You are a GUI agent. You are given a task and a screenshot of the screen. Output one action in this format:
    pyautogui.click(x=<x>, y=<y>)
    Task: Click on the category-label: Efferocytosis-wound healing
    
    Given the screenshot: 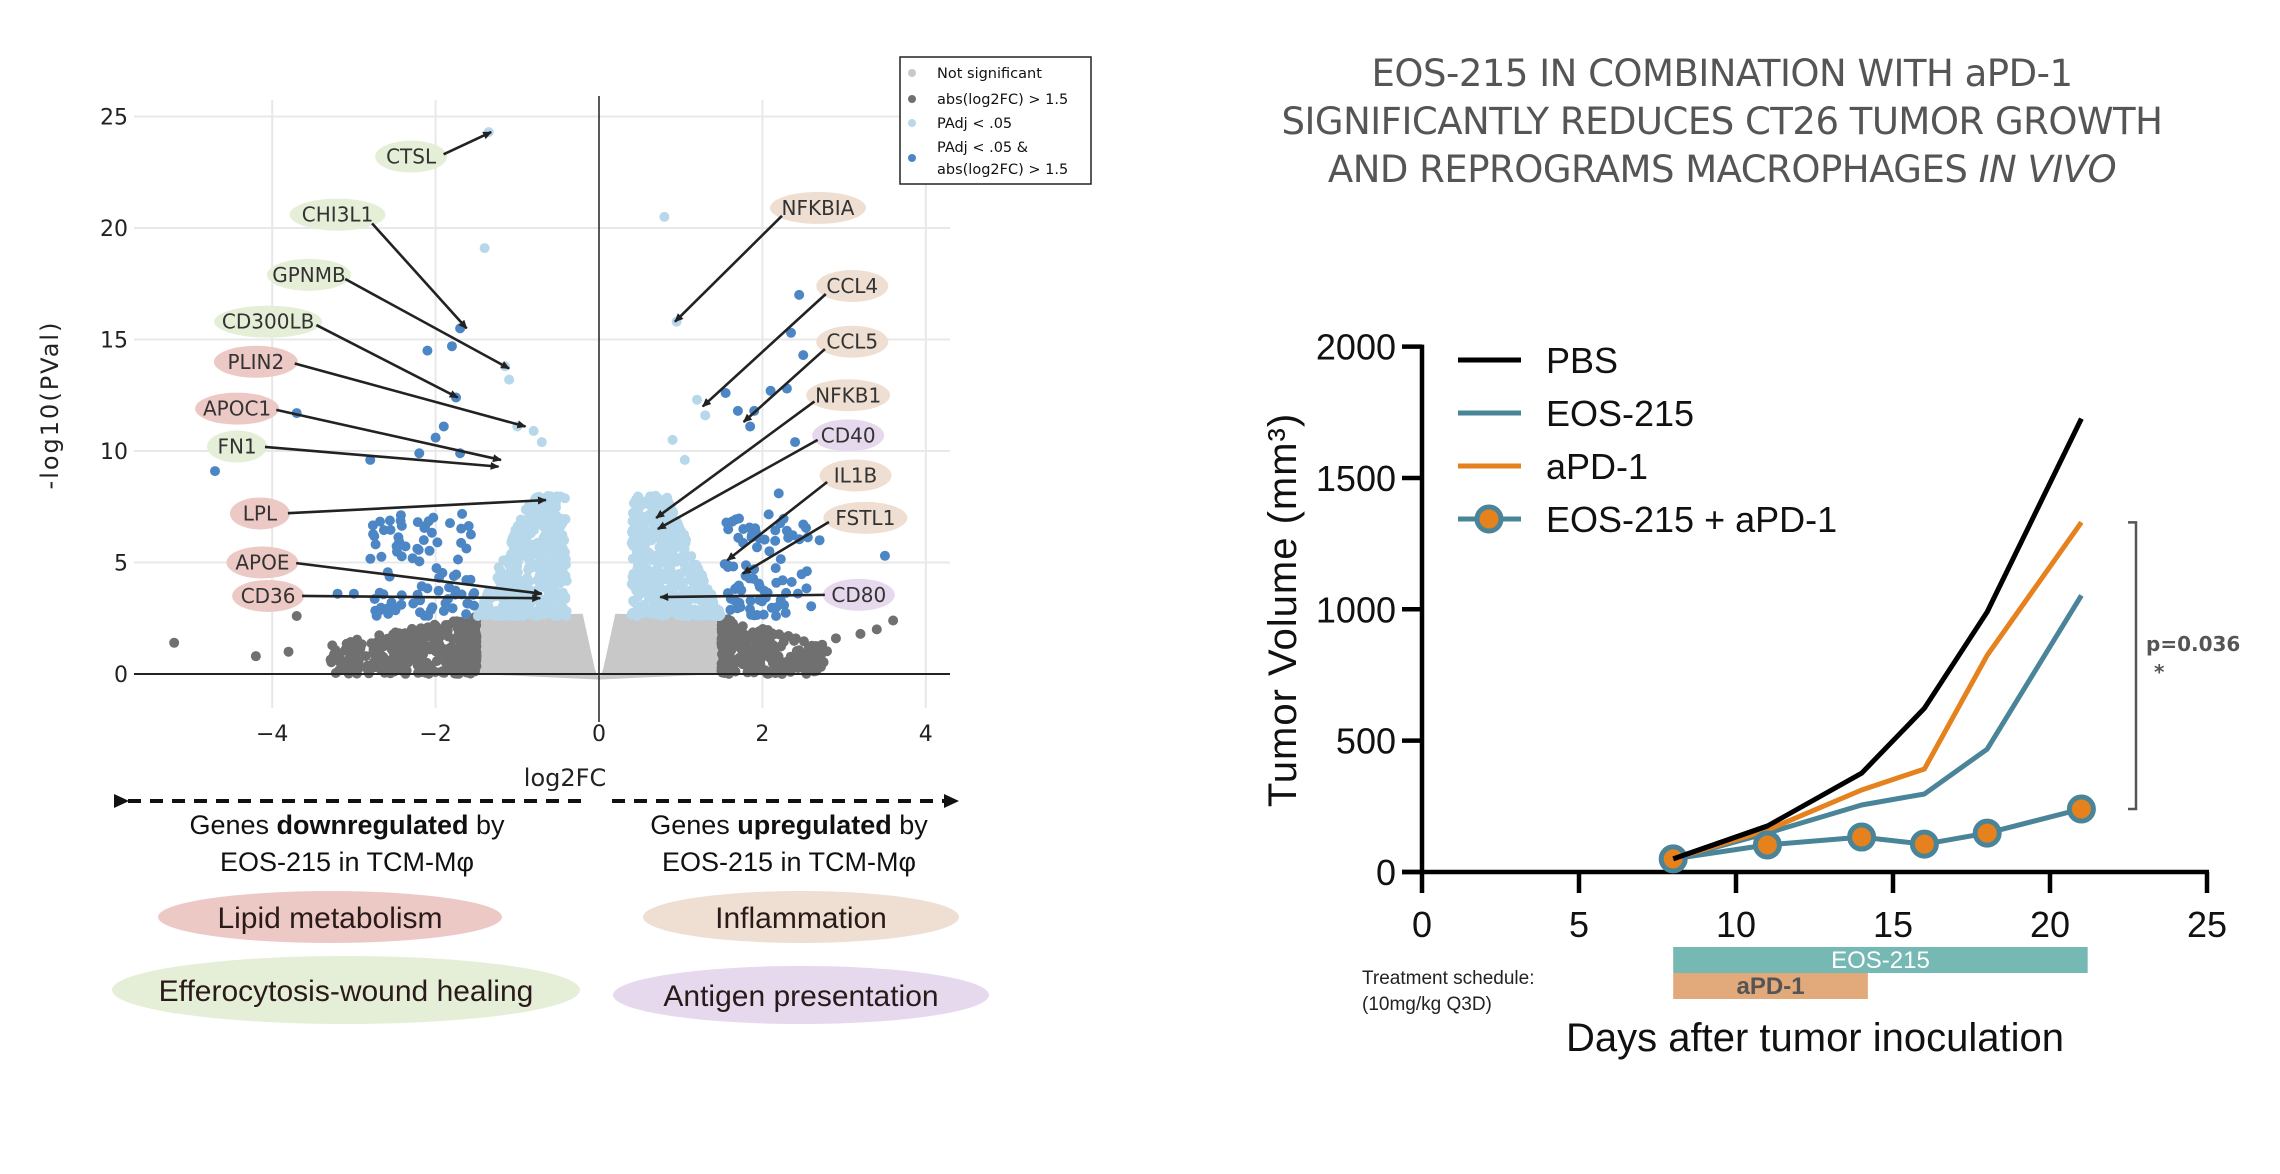 What is the action you would take?
    pyautogui.click(x=346, y=991)
    